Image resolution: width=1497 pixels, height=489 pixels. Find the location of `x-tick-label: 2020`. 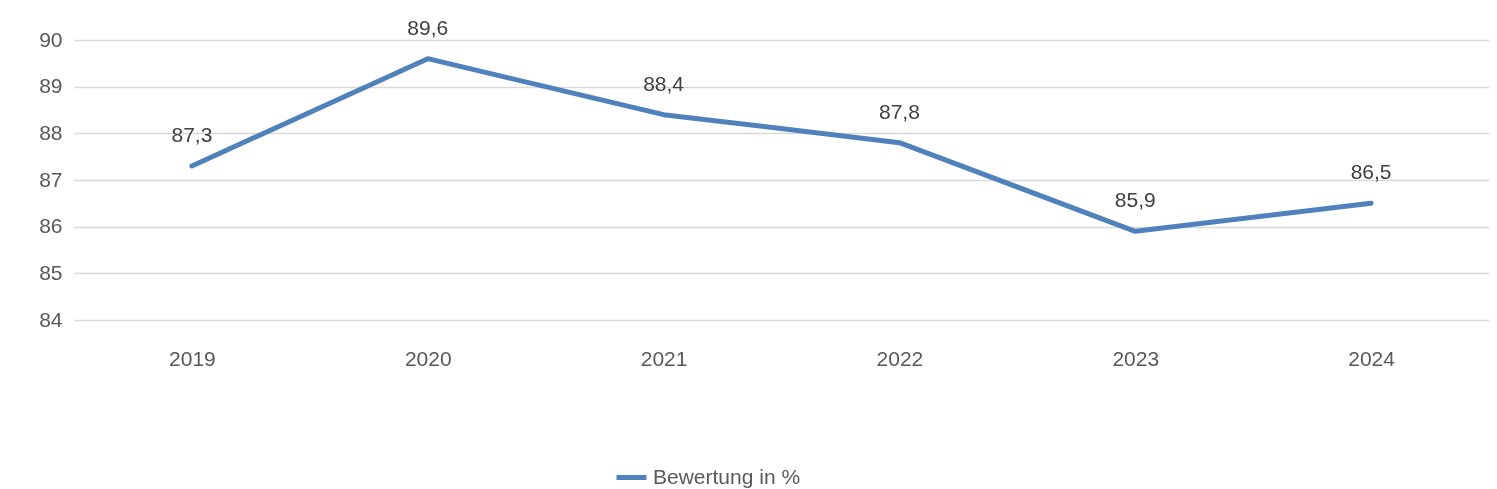

x-tick-label: 2020 is located at coordinates (428, 358).